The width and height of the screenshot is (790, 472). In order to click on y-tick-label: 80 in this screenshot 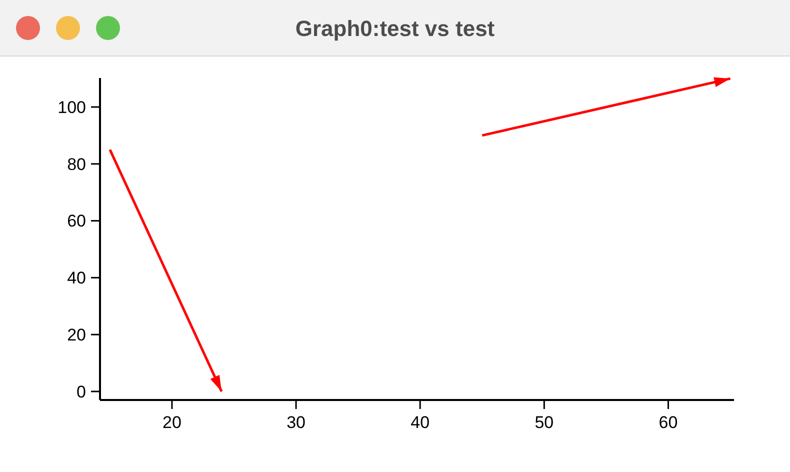, I will do `click(76, 164)`.